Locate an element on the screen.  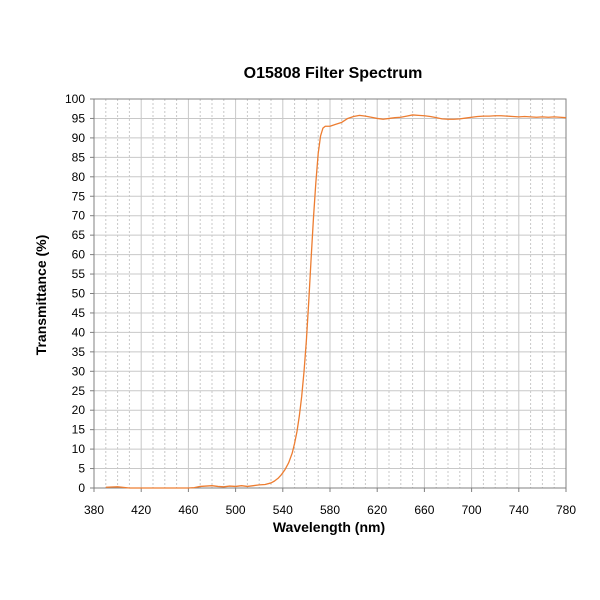
y-tick-label: 75 is located at coordinates (79, 196).